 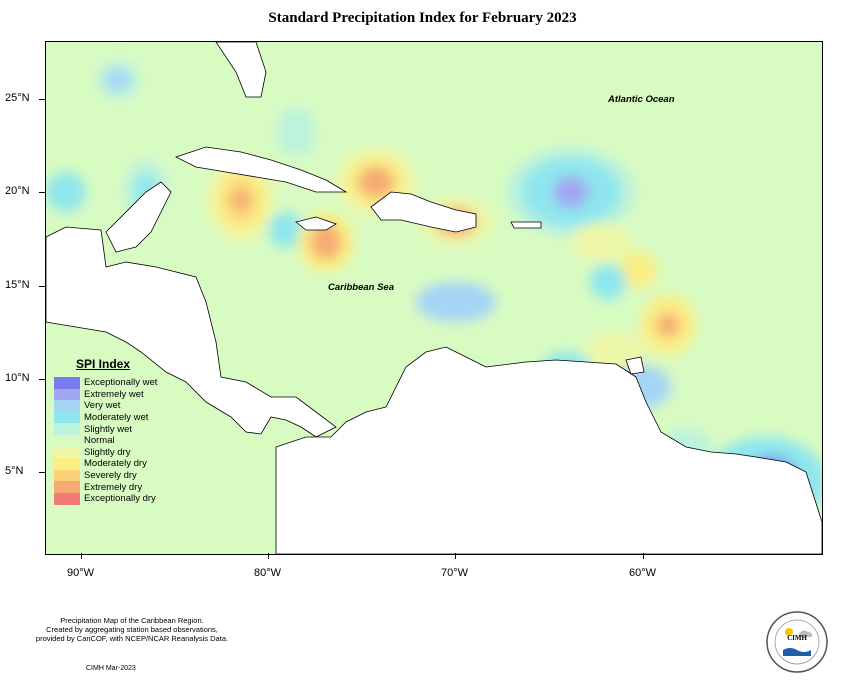 What do you see at coordinates (641, 99) in the screenshot?
I see `label-atlantic-ocean: Atlantic Ocean` at bounding box center [641, 99].